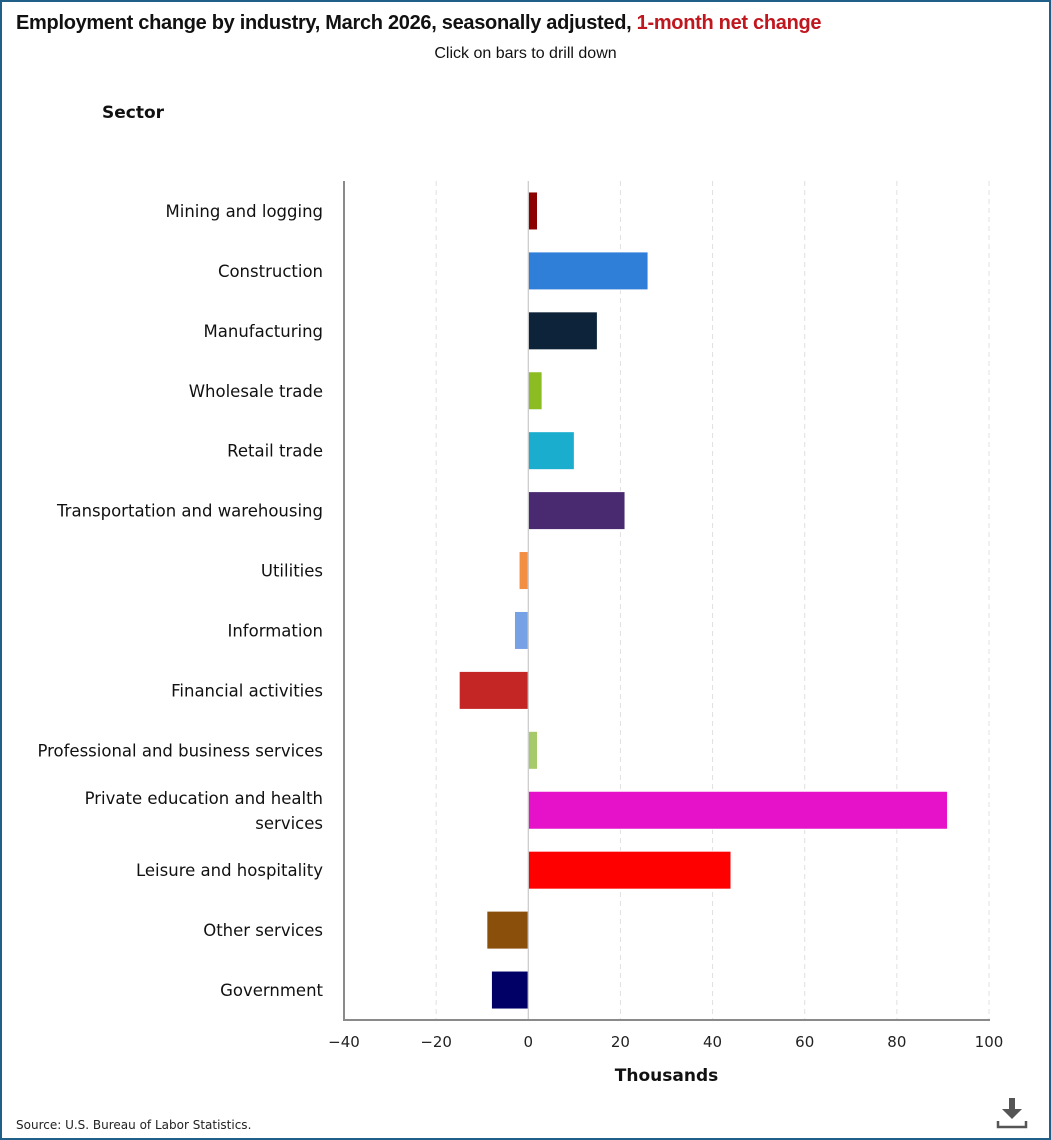  I want to click on category-label: services, so click(289, 823).